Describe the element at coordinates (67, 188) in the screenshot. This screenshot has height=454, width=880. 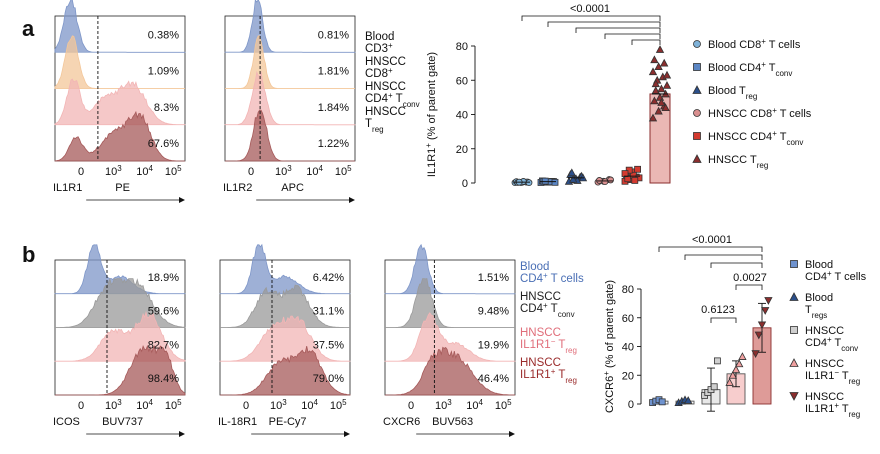
I see `marker-label: IL1R1` at that location.